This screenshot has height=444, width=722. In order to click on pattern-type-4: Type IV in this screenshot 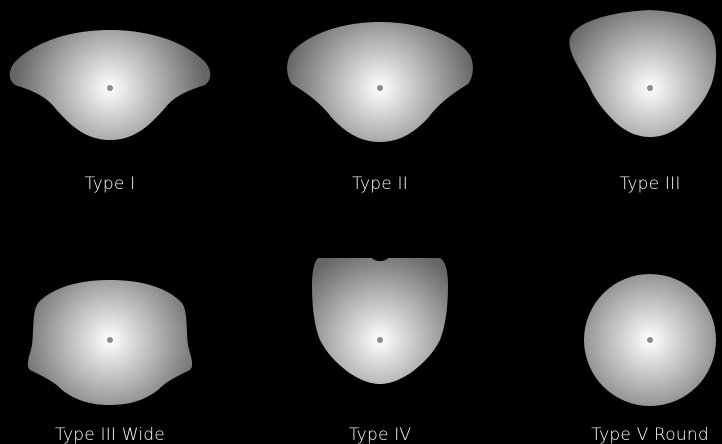, I will do `click(380, 351)`.